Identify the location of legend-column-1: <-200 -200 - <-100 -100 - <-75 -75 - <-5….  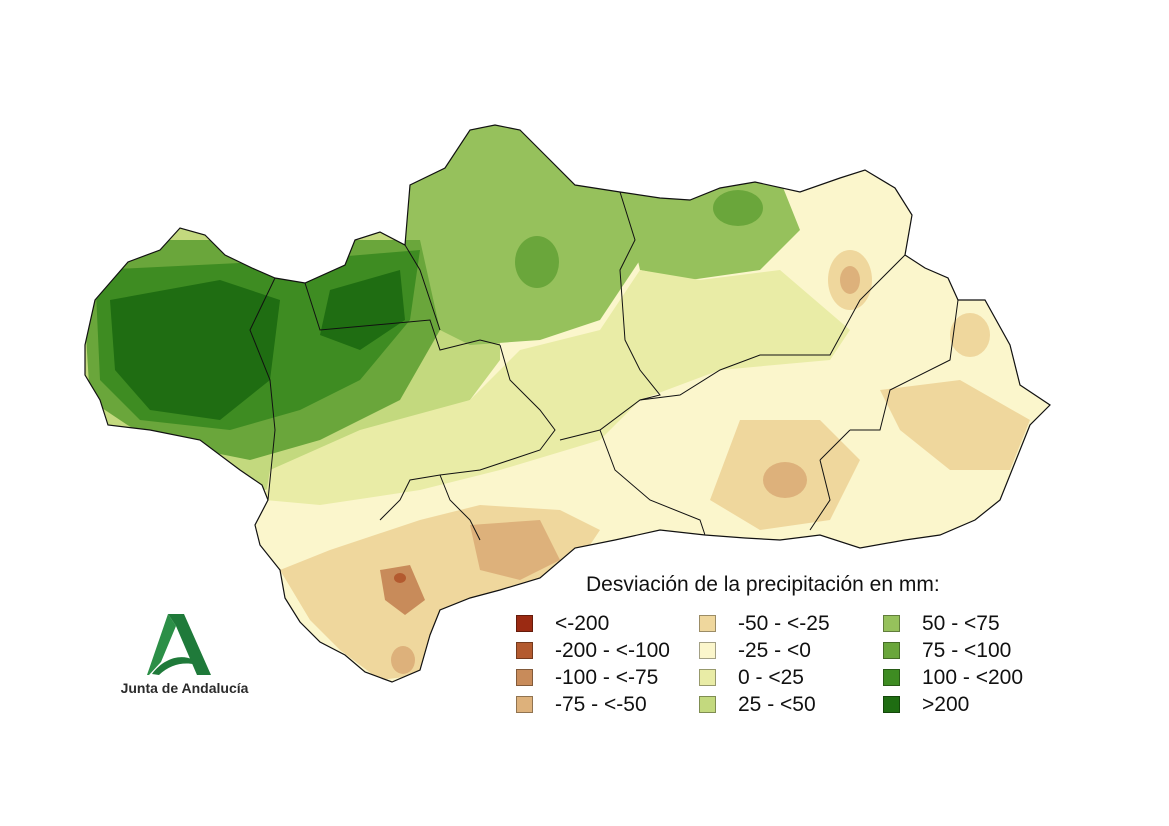
(593, 664).